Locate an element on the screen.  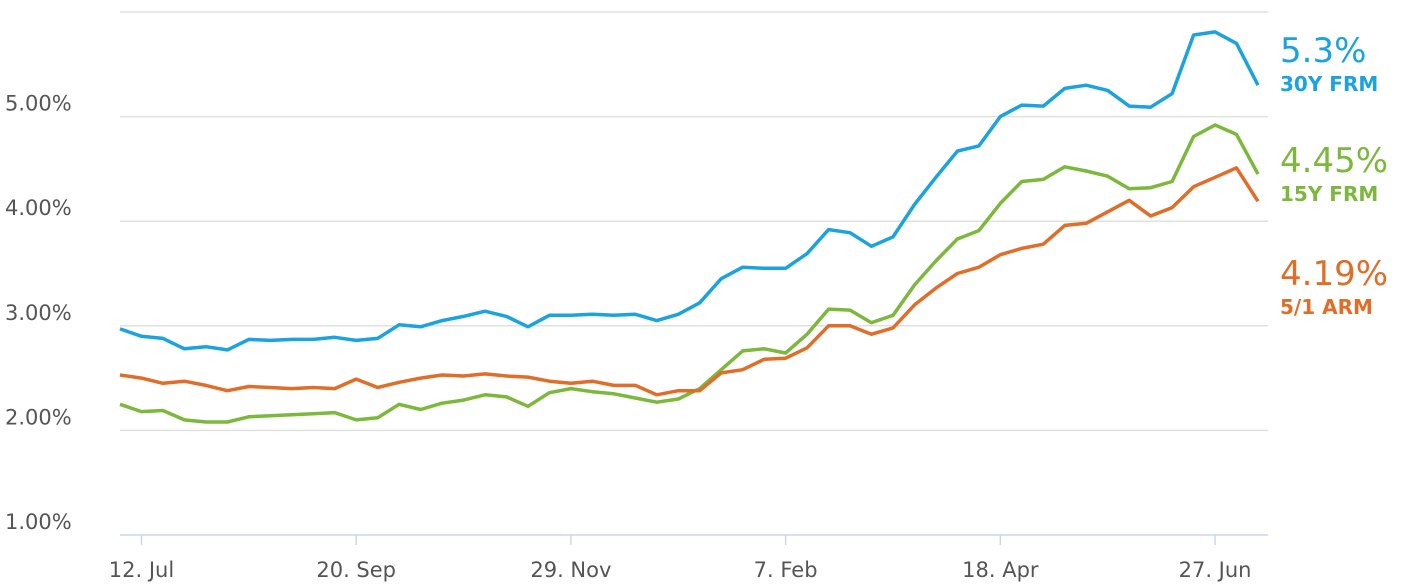
y-tick-label: 5.00% is located at coordinates (38, 104).